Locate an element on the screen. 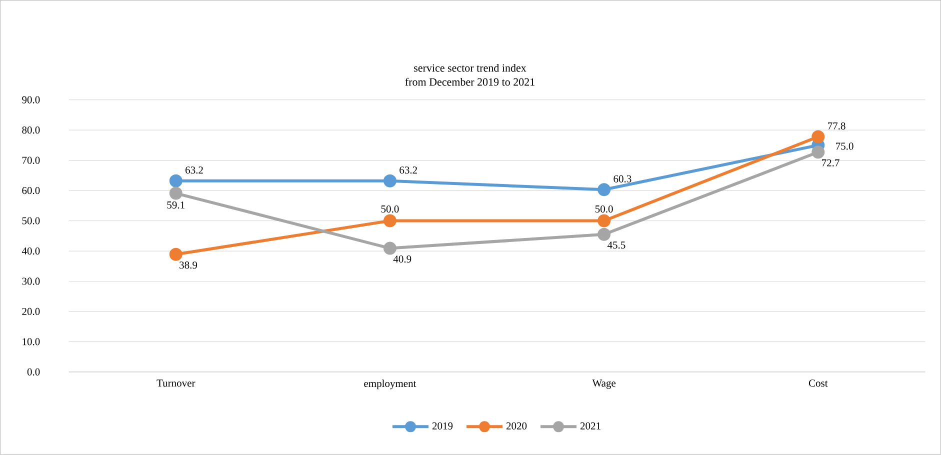 The width and height of the screenshot is (941, 455). data-label: 38.9 is located at coordinates (189, 265).